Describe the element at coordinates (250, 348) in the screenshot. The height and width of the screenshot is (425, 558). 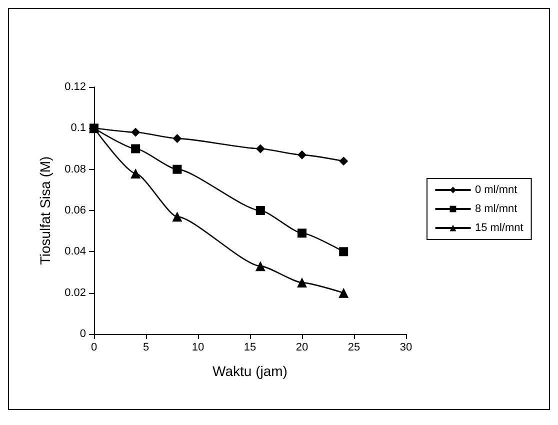
I see `x-tick-label: 15` at that location.